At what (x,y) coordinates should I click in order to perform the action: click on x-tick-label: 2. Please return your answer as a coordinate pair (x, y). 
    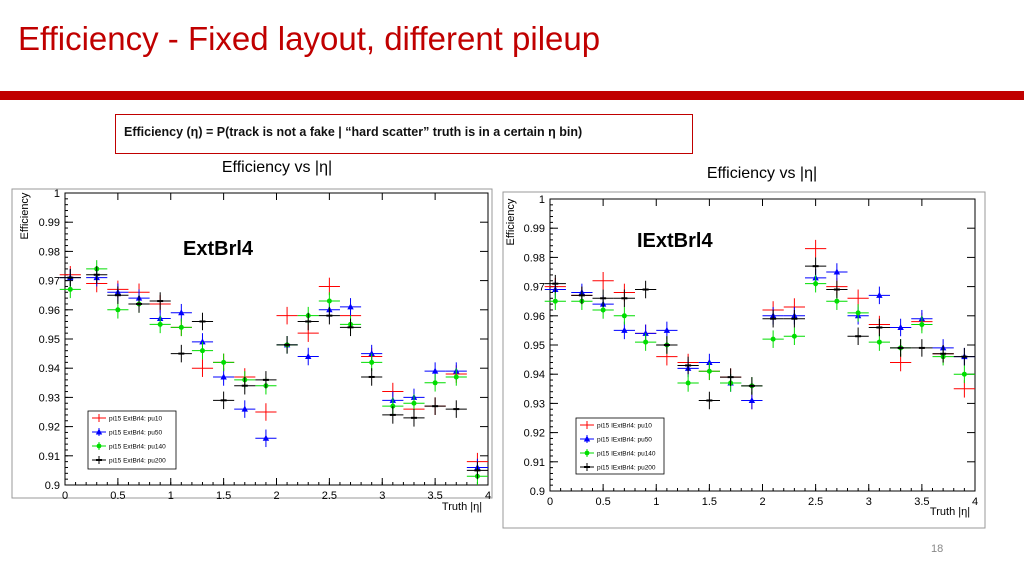
    Looking at the image, I should click on (762, 502).